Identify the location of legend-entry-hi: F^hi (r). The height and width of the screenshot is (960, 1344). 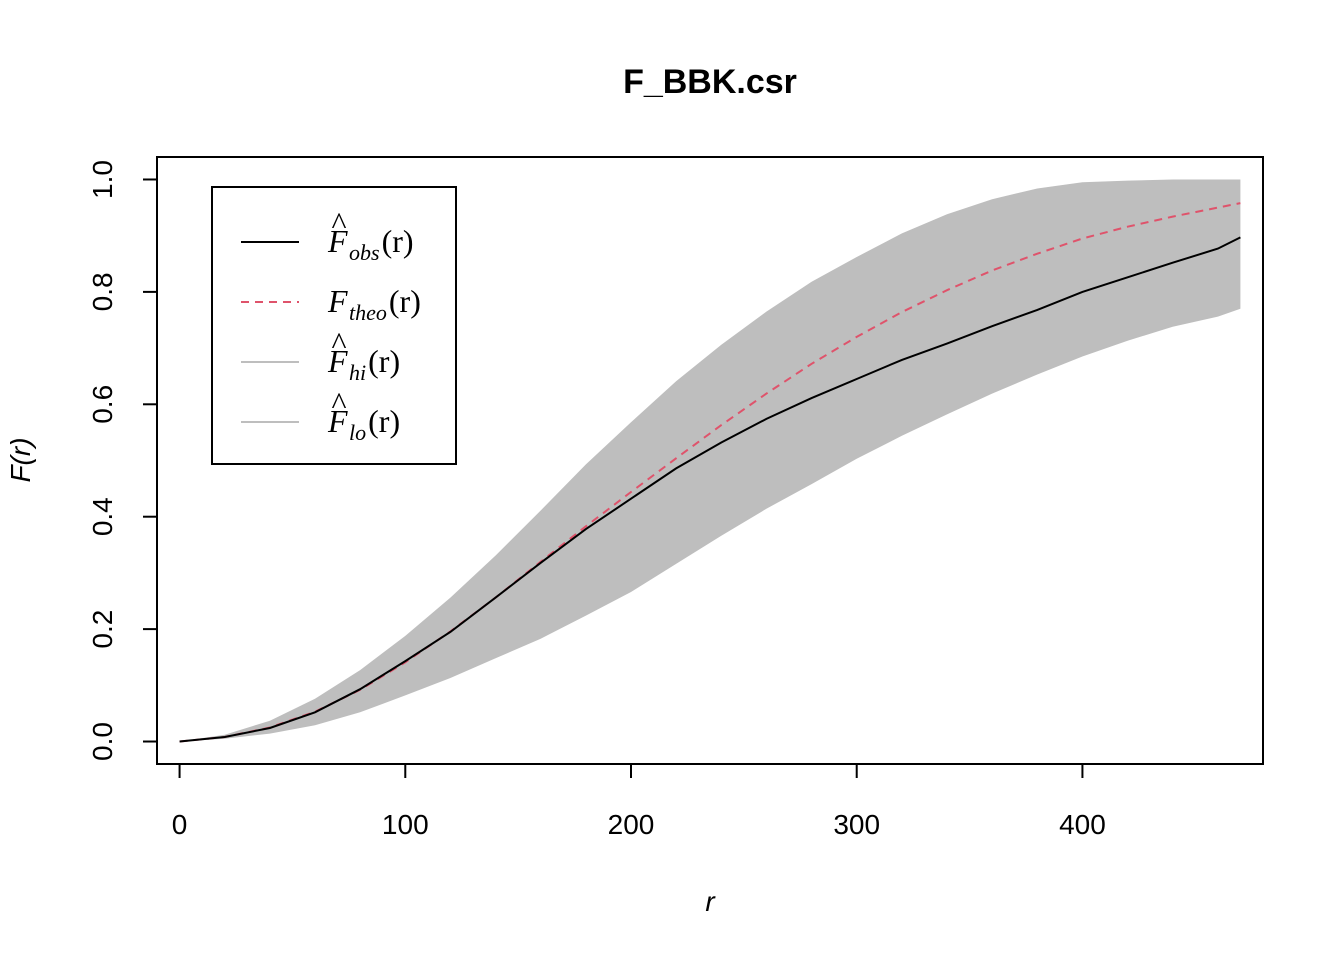
(363, 355).